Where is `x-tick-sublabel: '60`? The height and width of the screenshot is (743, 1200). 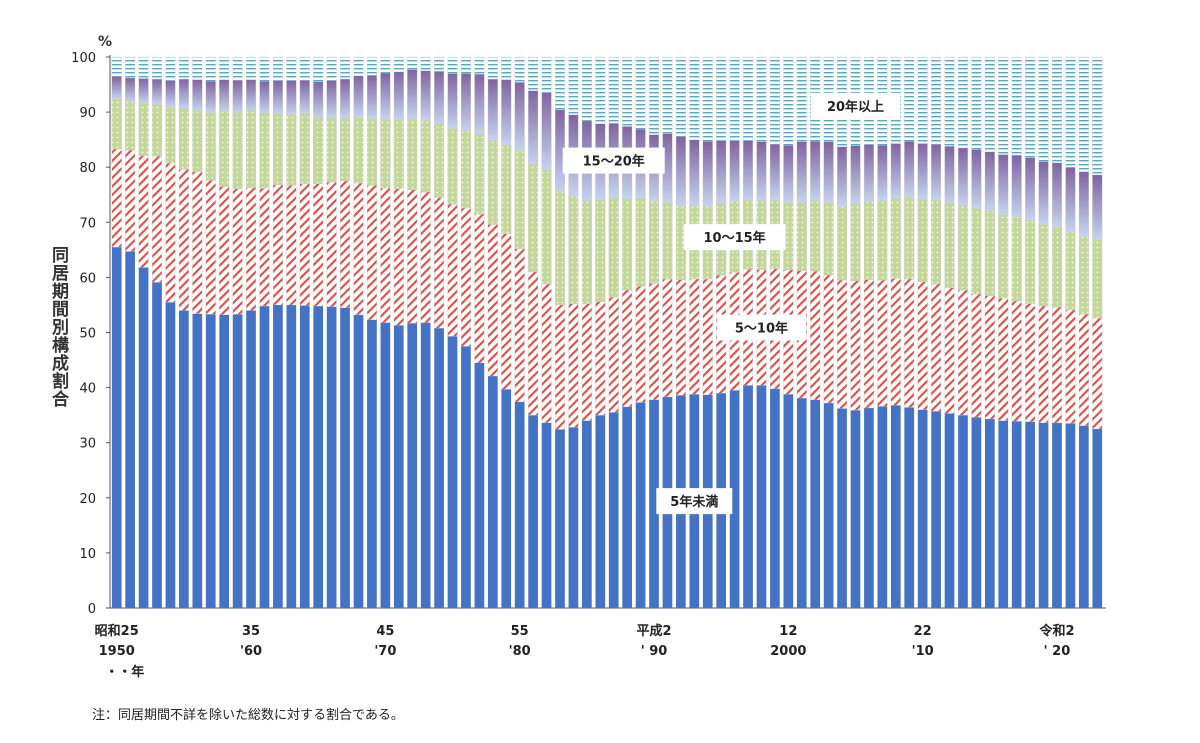
x-tick-sublabel: '60 is located at coordinates (251, 651).